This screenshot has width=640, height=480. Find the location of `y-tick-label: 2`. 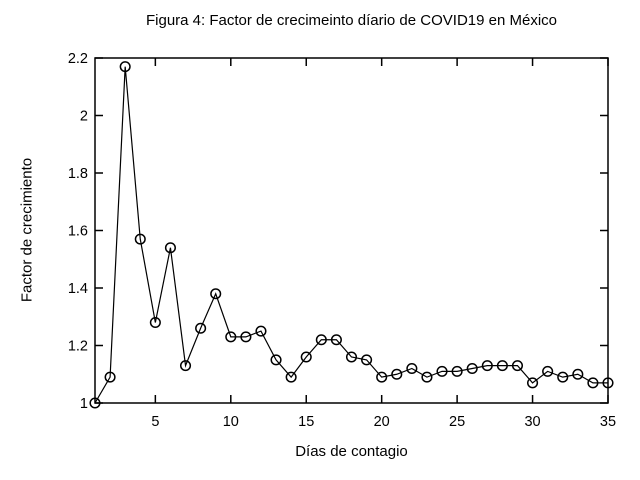

y-tick-label: 2 is located at coordinates (84, 117).